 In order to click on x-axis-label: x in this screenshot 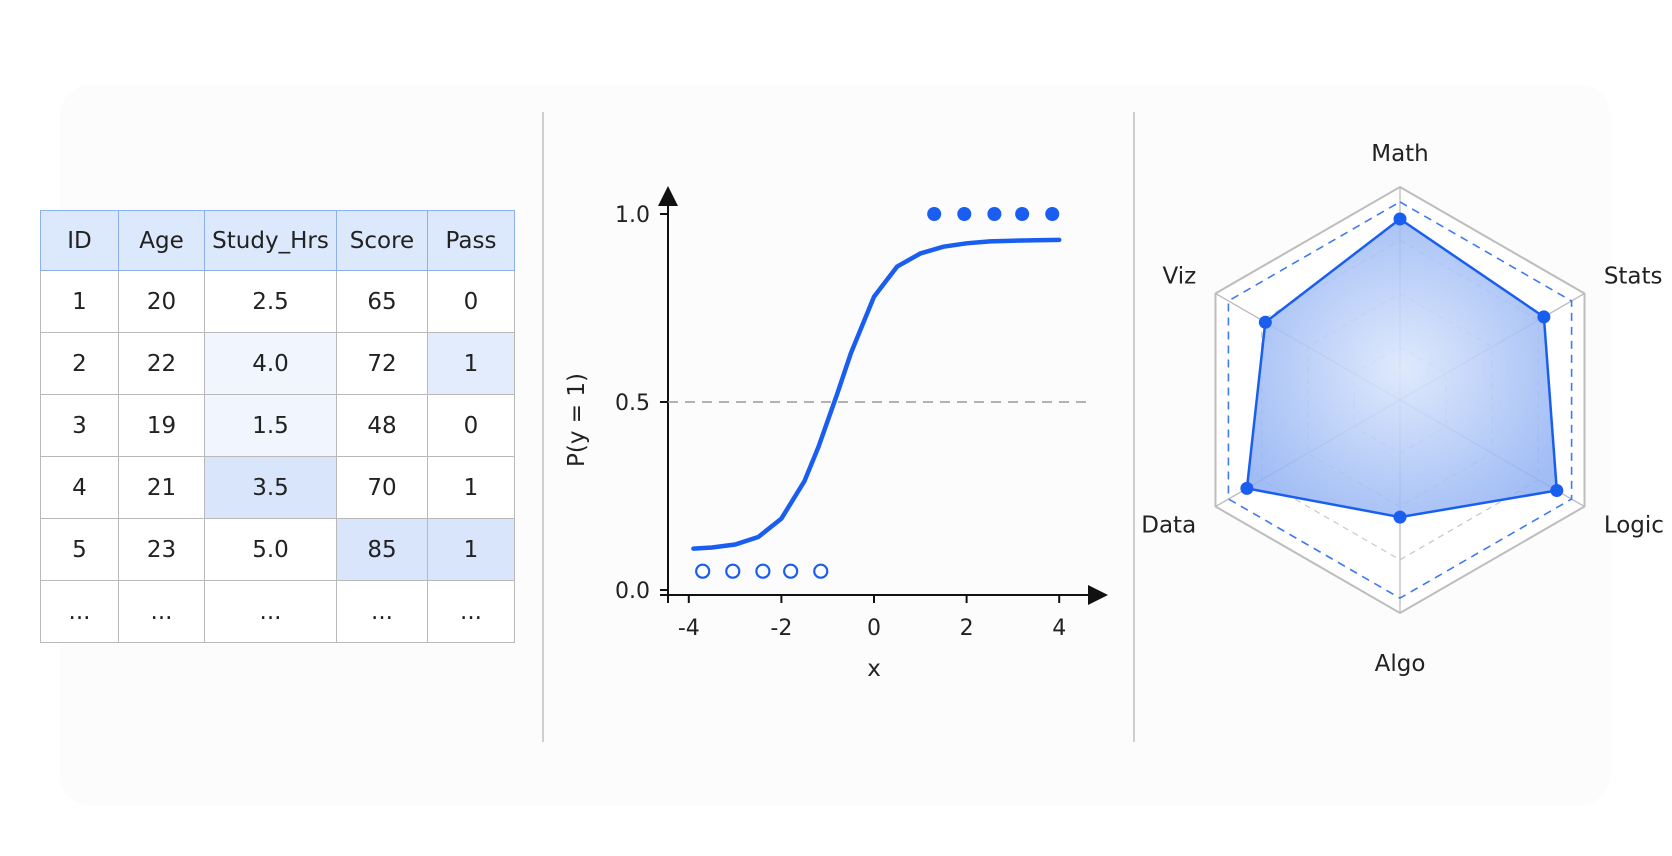, I will do `click(874, 669)`.